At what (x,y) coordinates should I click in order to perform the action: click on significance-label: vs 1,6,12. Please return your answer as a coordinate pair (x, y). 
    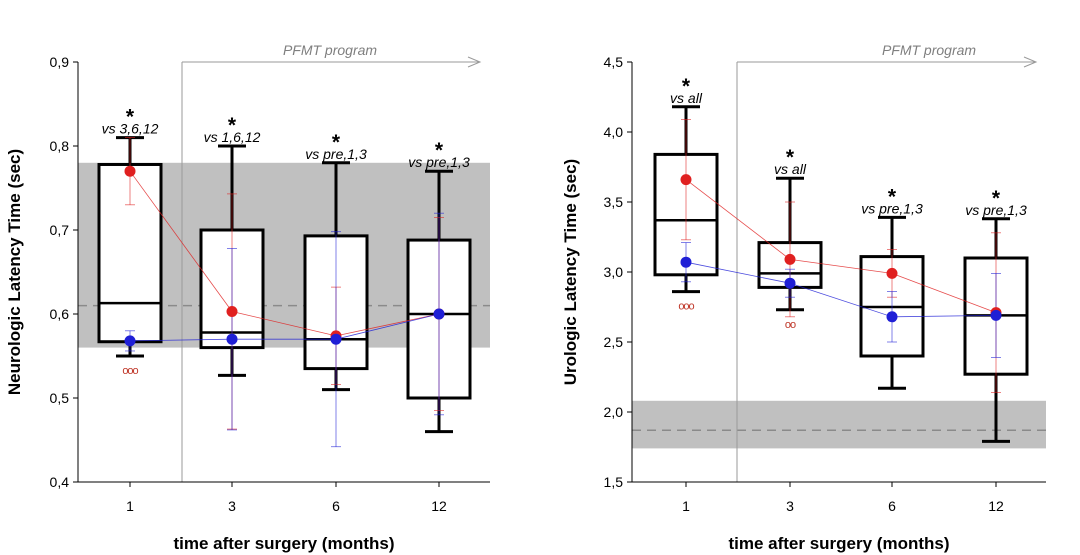
    Looking at the image, I should click on (232, 137).